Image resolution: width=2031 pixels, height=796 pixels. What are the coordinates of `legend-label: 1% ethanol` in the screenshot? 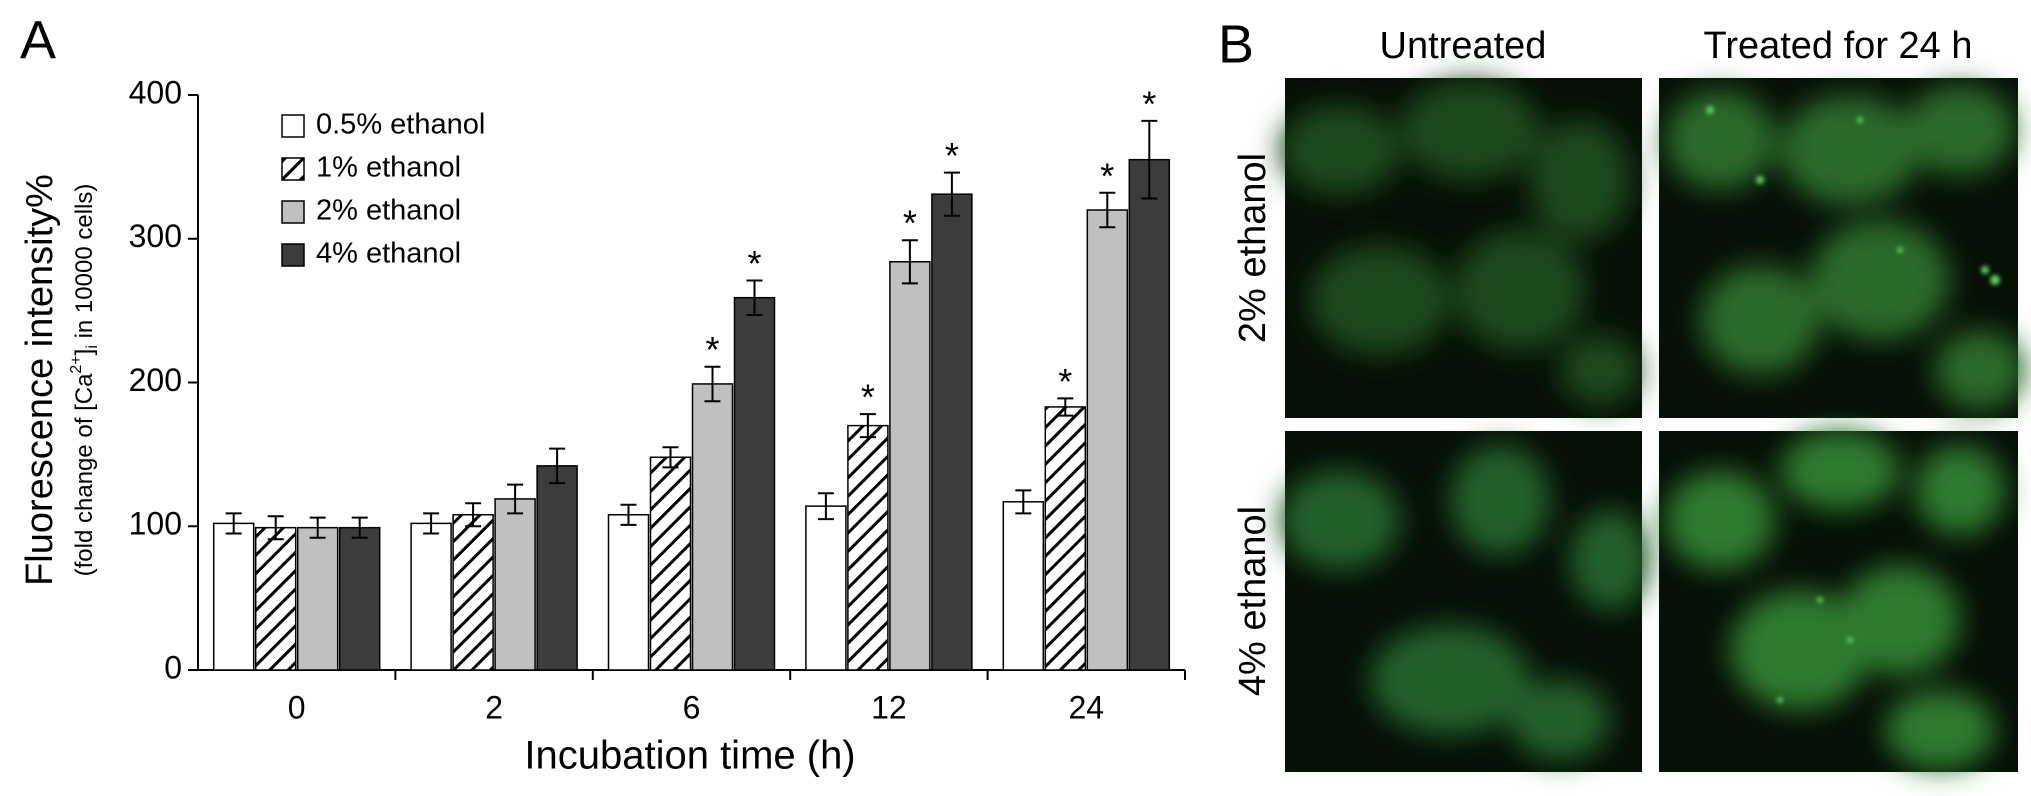 It's located at (388, 168).